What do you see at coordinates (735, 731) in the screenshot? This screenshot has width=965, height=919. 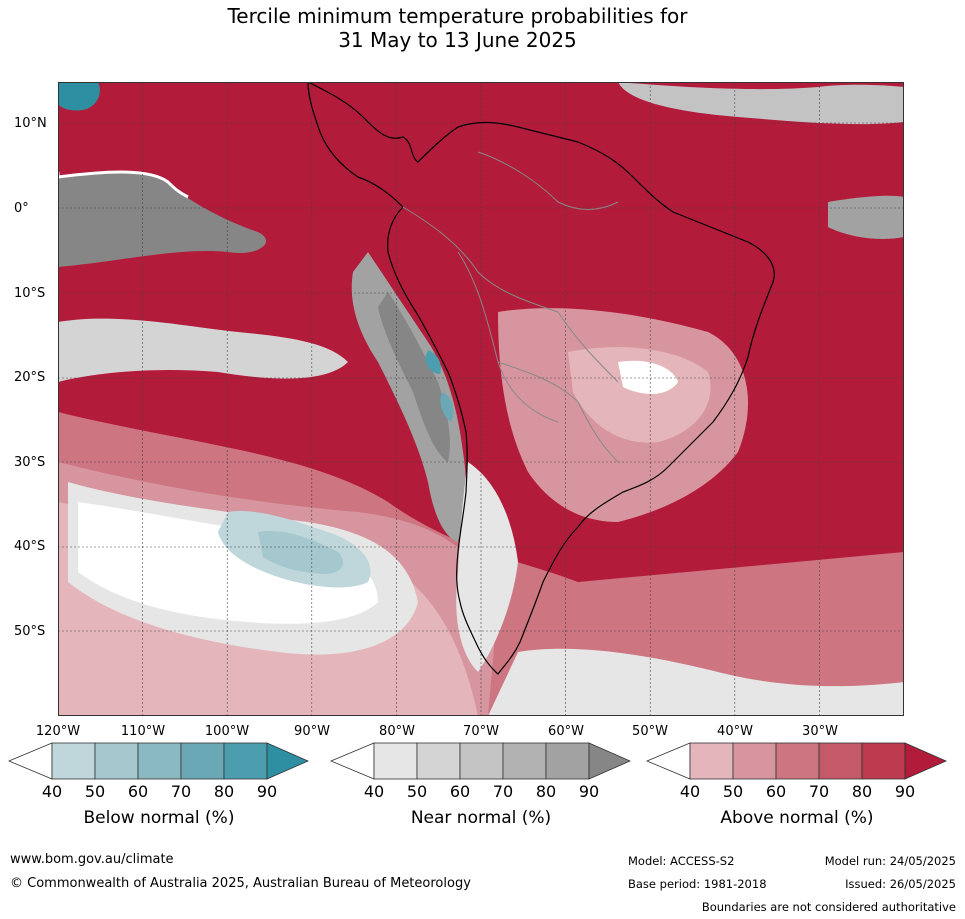 I see `lon-label-40w: 40°W` at bounding box center [735, 731].